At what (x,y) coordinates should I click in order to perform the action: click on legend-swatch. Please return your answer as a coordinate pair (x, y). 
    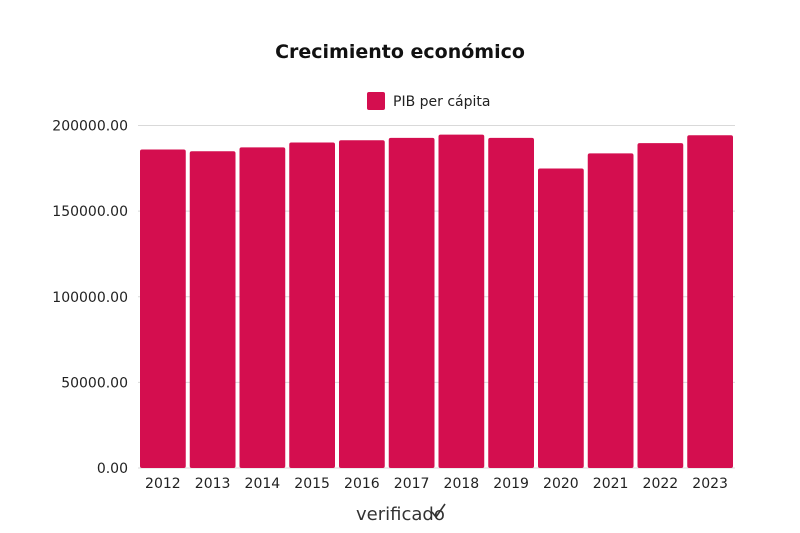
    Looking at the image, I should click on (376, 101).